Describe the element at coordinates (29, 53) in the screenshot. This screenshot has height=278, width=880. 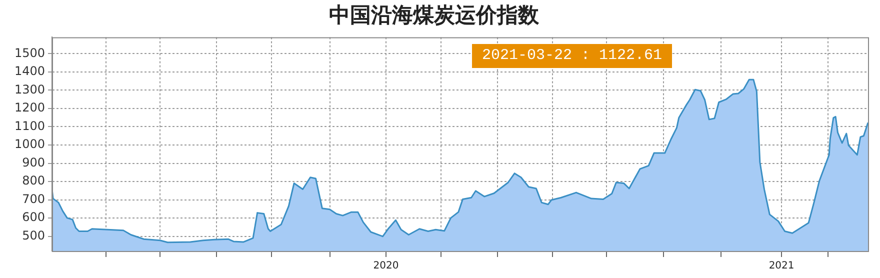
I see `y-tick-label: 1500` at that location.